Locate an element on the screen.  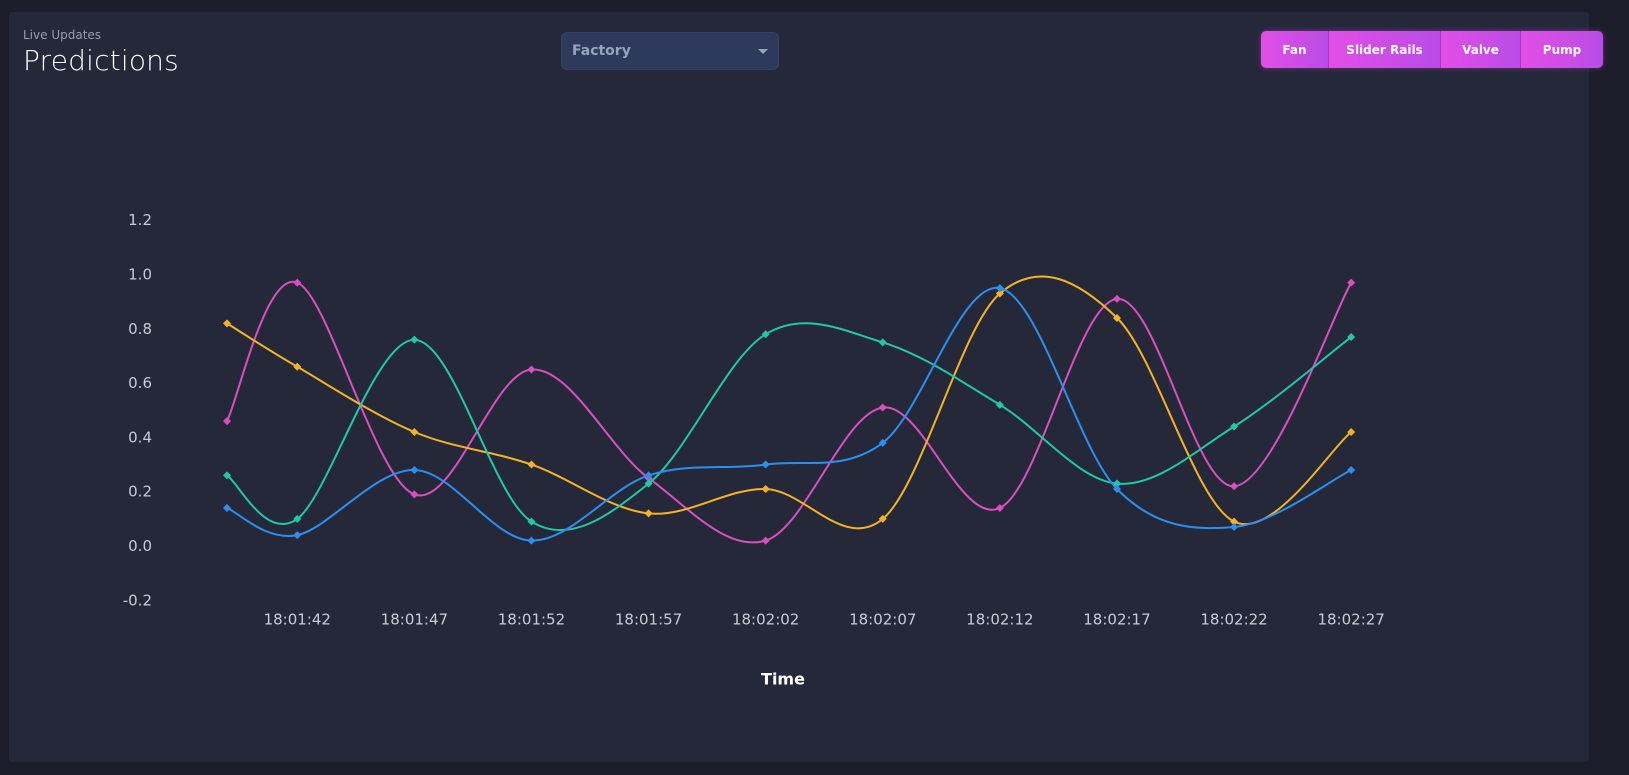
y-tick-label: 1.2 is located at coordinates (140, 220).